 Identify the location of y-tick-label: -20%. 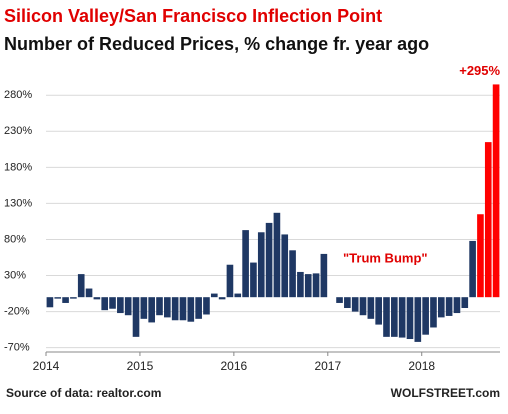
(17, 312).